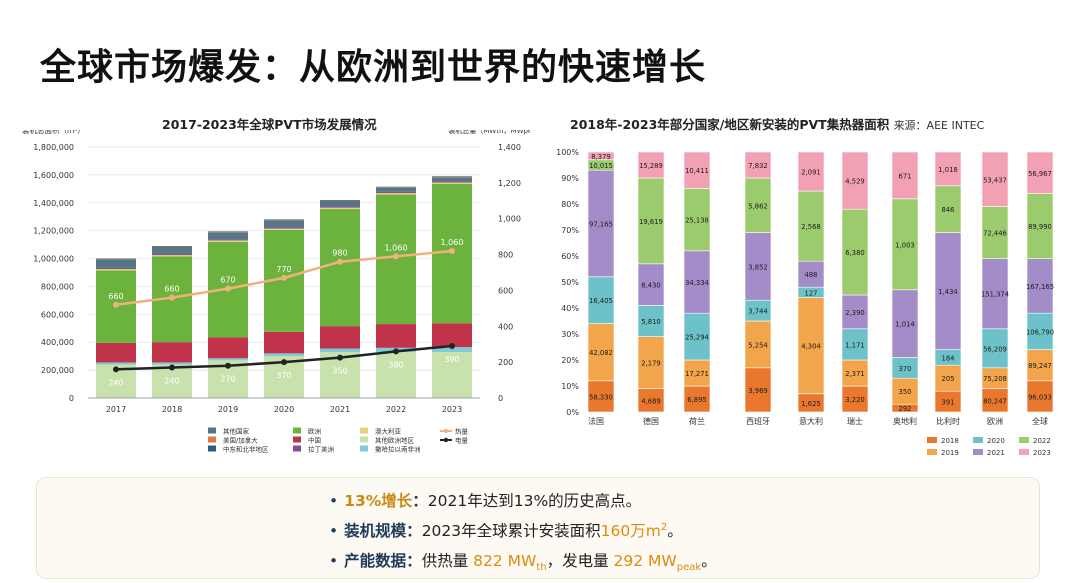 The height and width of the screenshot is (583, 1080). What do you see at coordinates (227, 280) in the screenshot?
I see `heat-data-label: 670` at bounding box center [227, 280].